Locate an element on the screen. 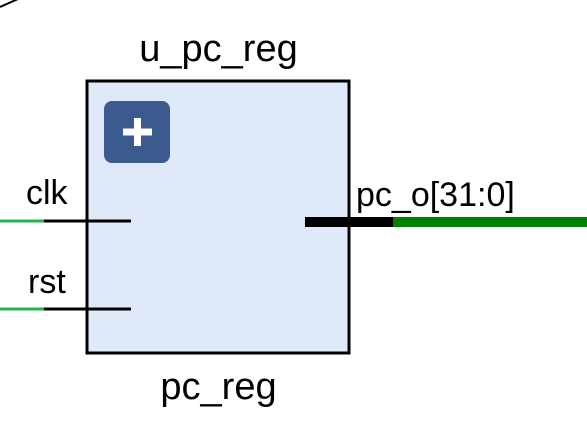  plus-icon is located at coordinates (137, 132).